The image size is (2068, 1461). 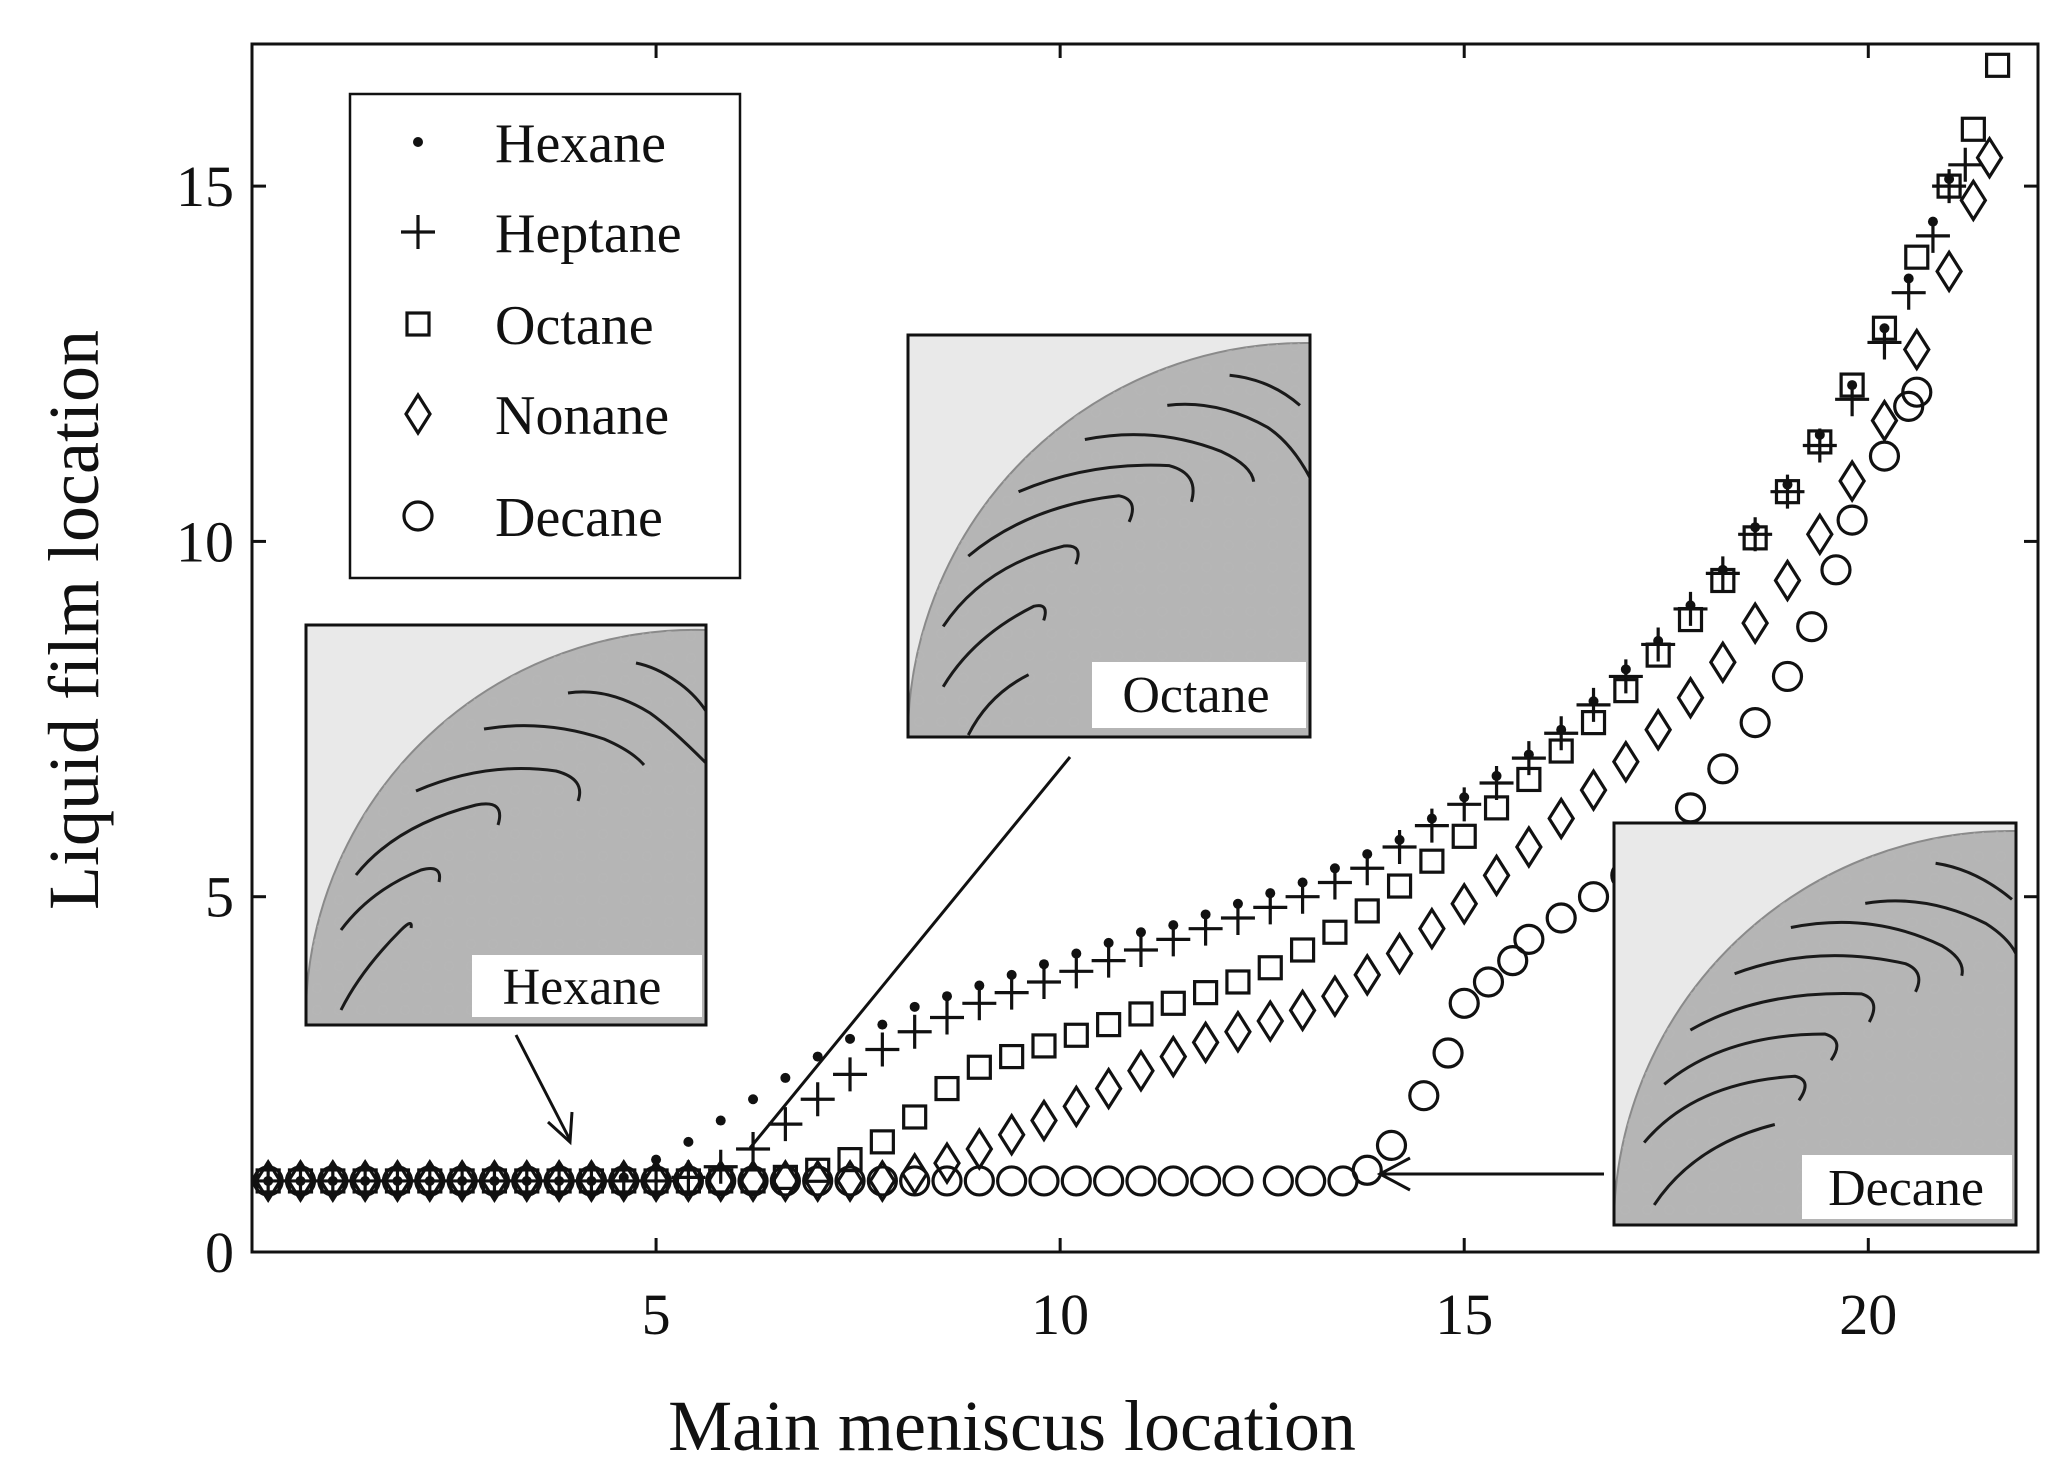 What do you see at coordinates (1815, 1024) in the screenshot?
I see `inset-decane: Decane` at bounding box center [1815, 1024].